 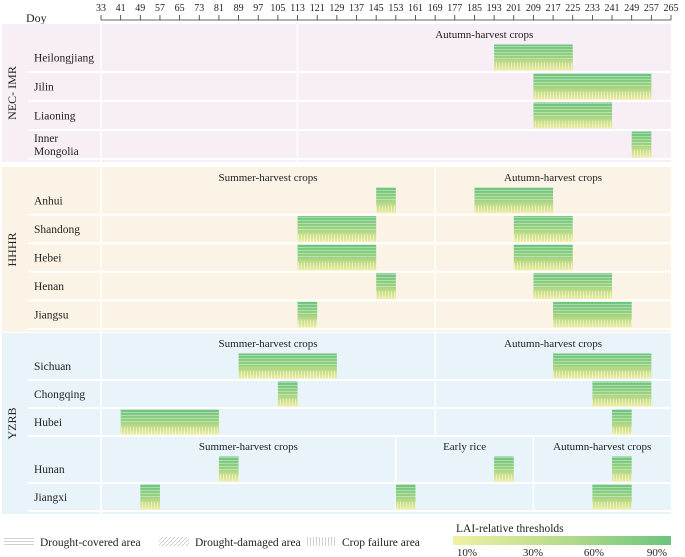 I want to click on province-label: Hebei, so click(x=47, y=259).